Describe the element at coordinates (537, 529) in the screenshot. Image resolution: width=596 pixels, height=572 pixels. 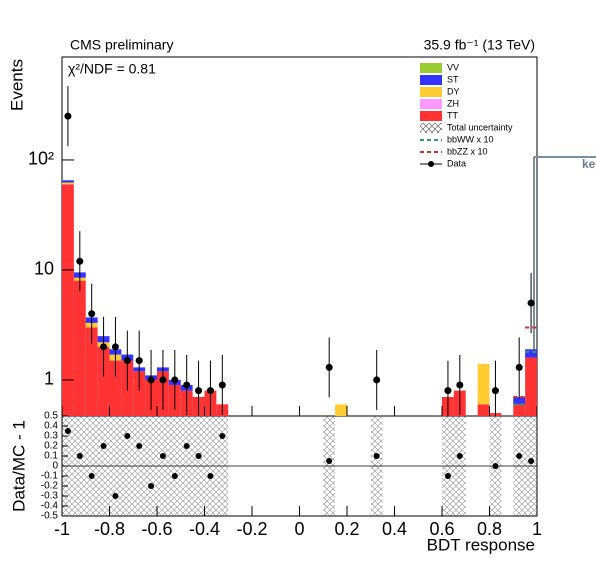
I see `x-tick-label: 1` at that location.